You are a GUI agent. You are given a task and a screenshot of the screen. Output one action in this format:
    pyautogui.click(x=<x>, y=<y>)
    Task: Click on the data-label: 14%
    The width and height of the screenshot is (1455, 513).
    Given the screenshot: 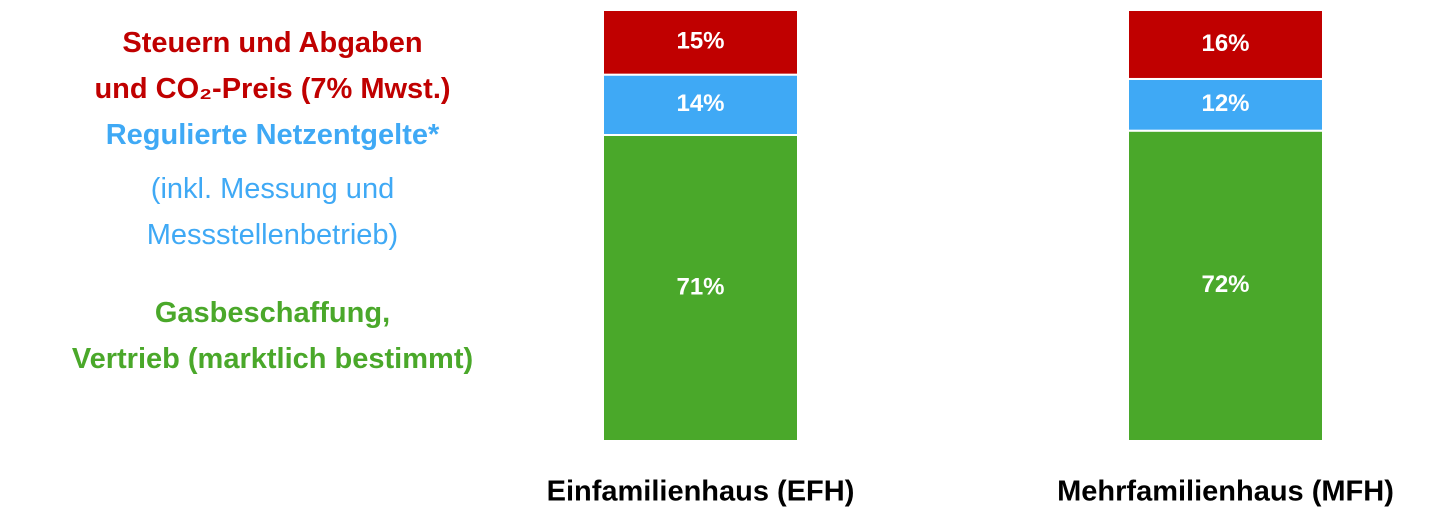 What is the action you would take?
    pyautogui.click(x=700, y=103)
    